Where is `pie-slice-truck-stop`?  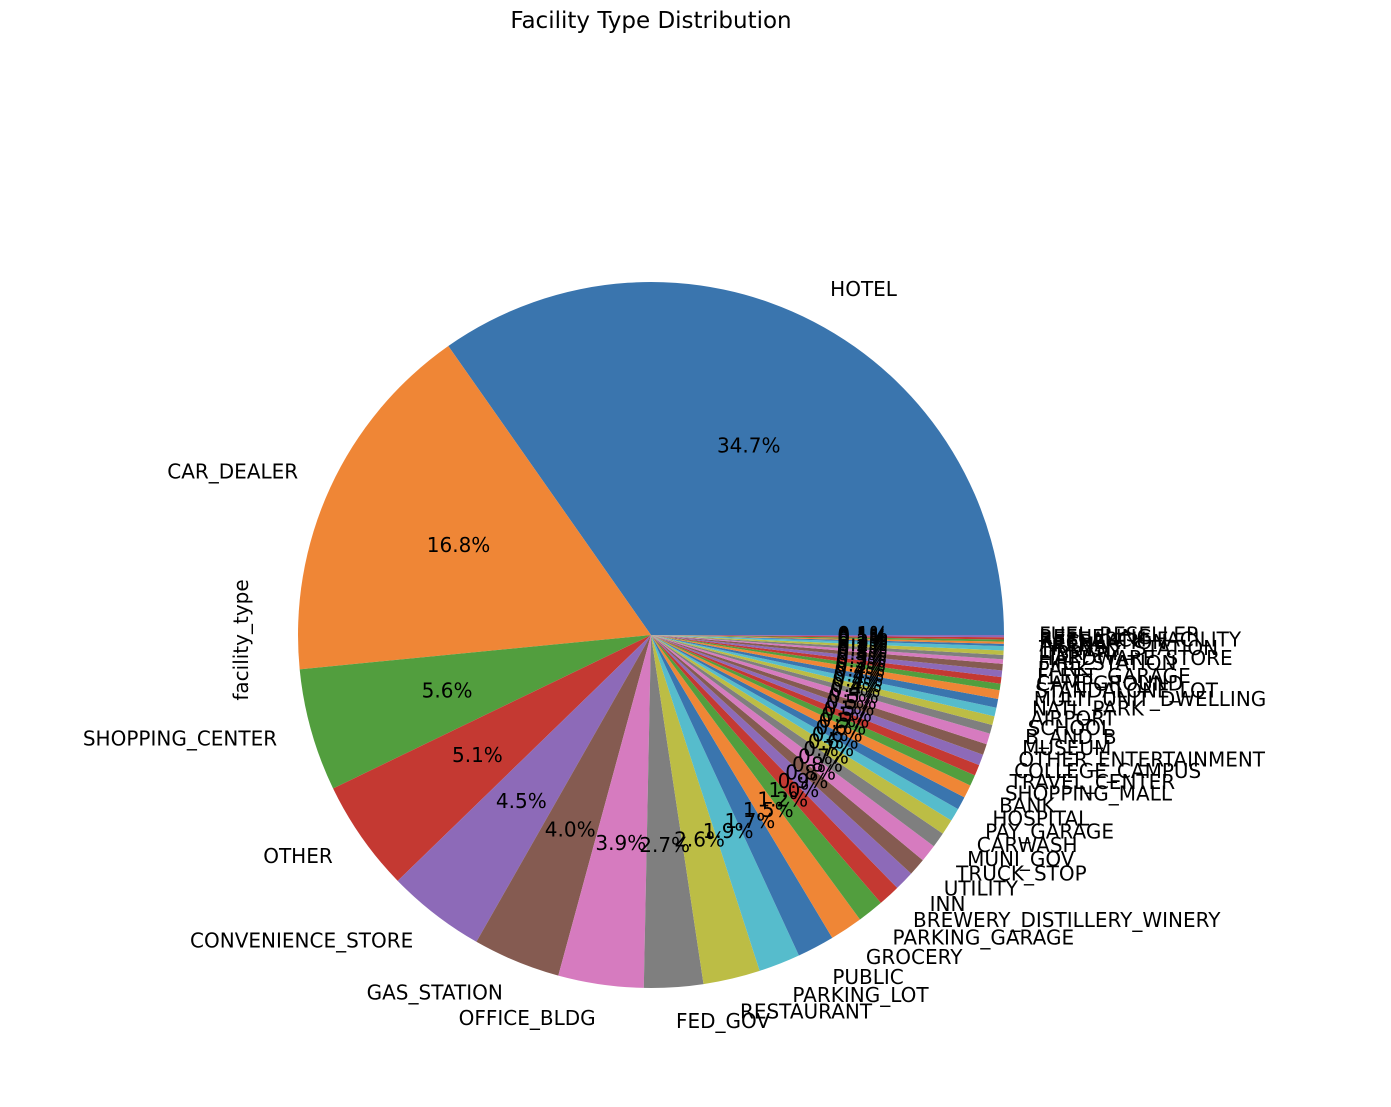 pie-slice-truck-stop is located at coordinates (792, 748).